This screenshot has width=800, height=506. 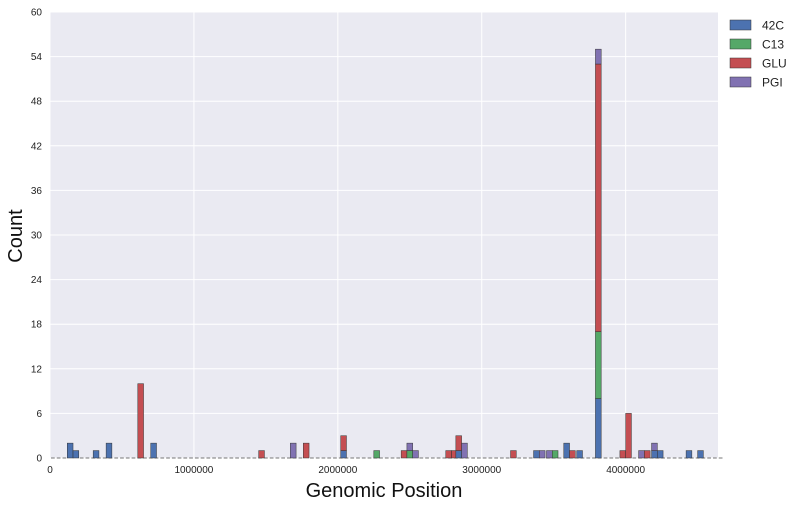 What do you see at coordinates (337, 470) in the screenshot?
I see `x-tick-label: 2000000` at bounding box center [337, 470].